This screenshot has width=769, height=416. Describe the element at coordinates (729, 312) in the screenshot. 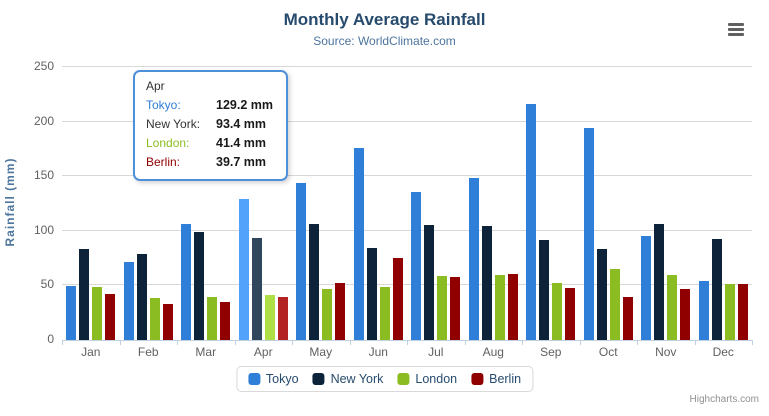

I see `bar-london-dec` at that location.